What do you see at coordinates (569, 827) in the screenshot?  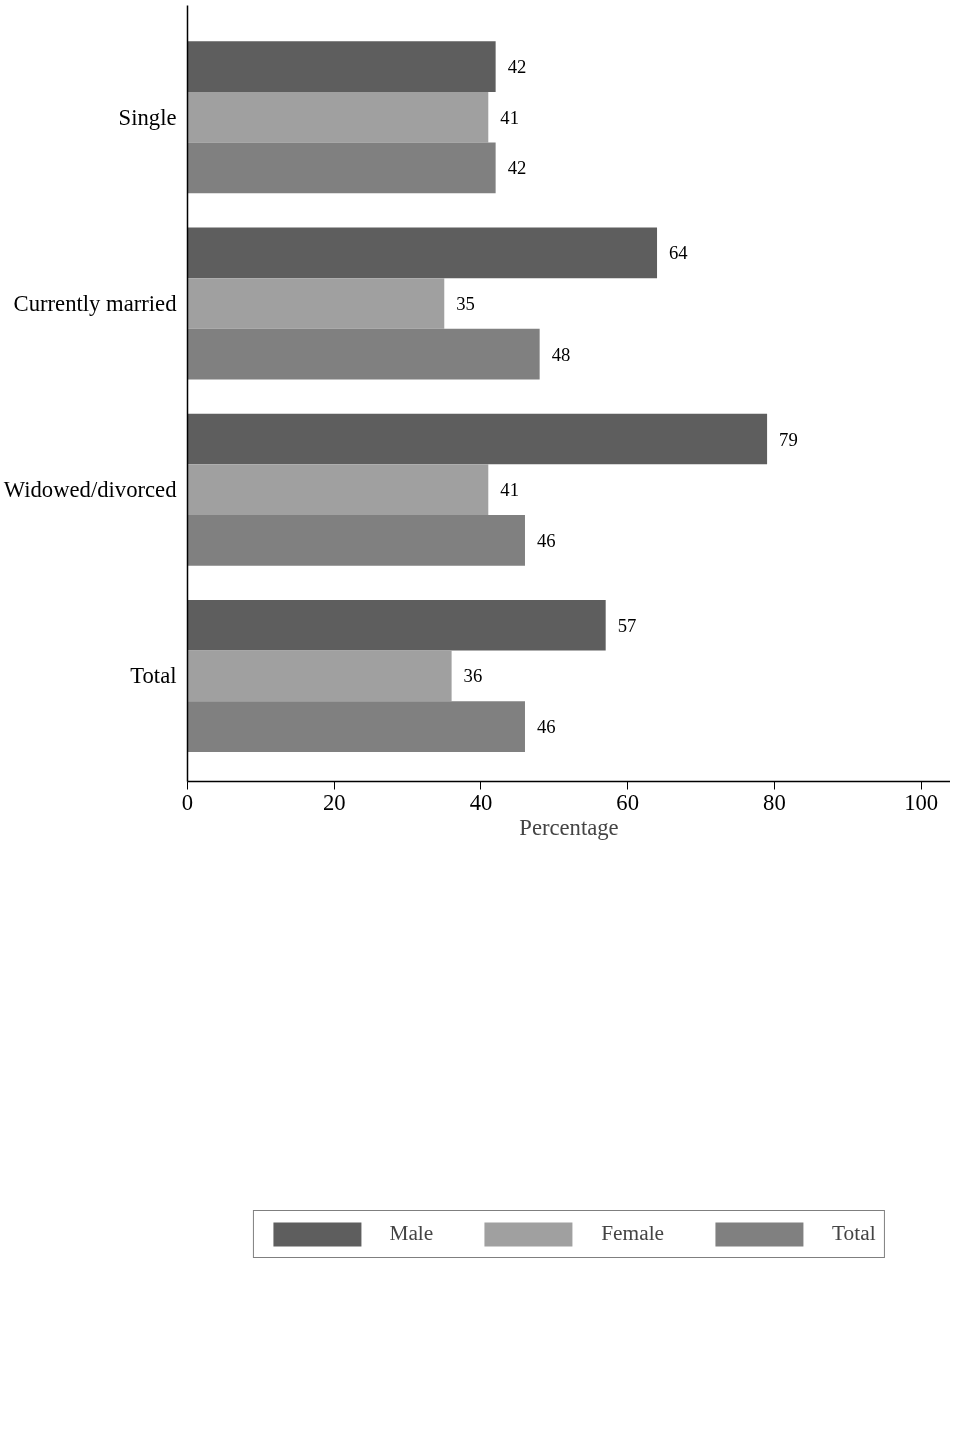 I see `x-axis-title: Percentage` at bounding box center [569, 827].